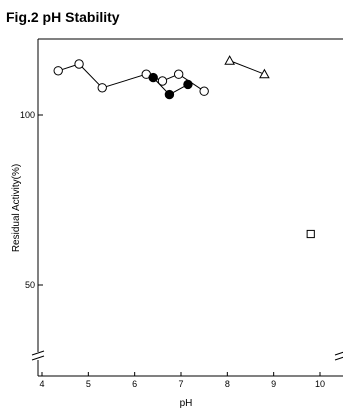 This screenshot has height=409, width=343. What do you see at coordinates (30, 285) in the screenshot?
I see `y-tick-label: 50` at bounding box center [30, 285].